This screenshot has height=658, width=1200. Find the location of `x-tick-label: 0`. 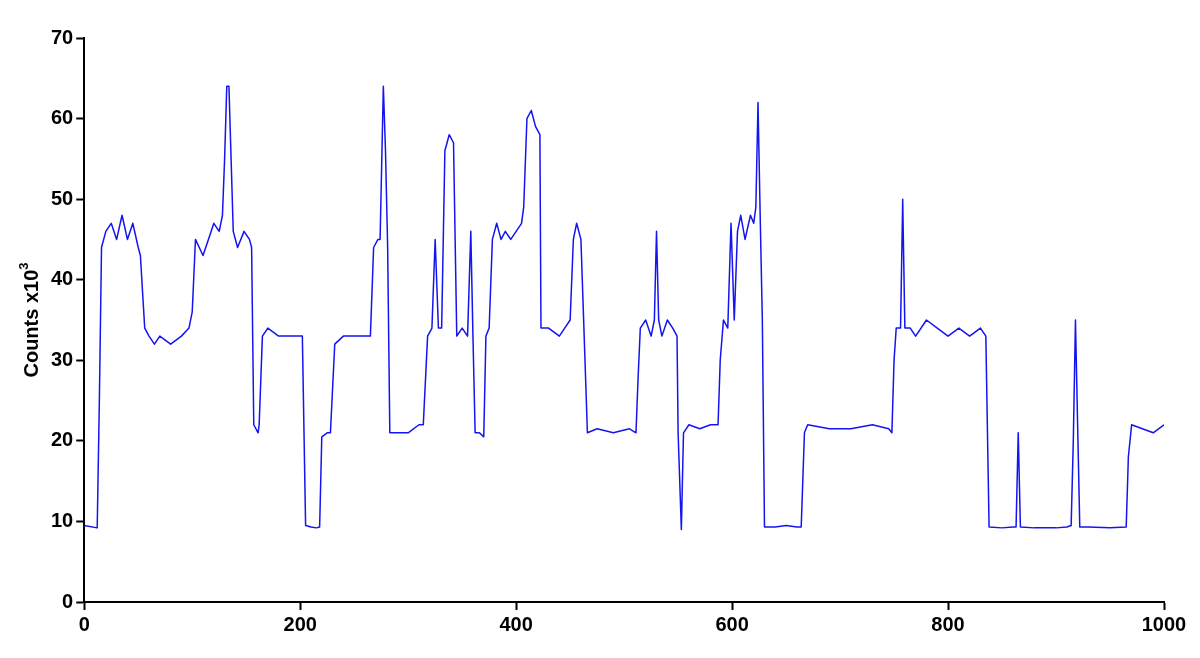

x-tick-label: 0 is located at coordinates (84, 623).